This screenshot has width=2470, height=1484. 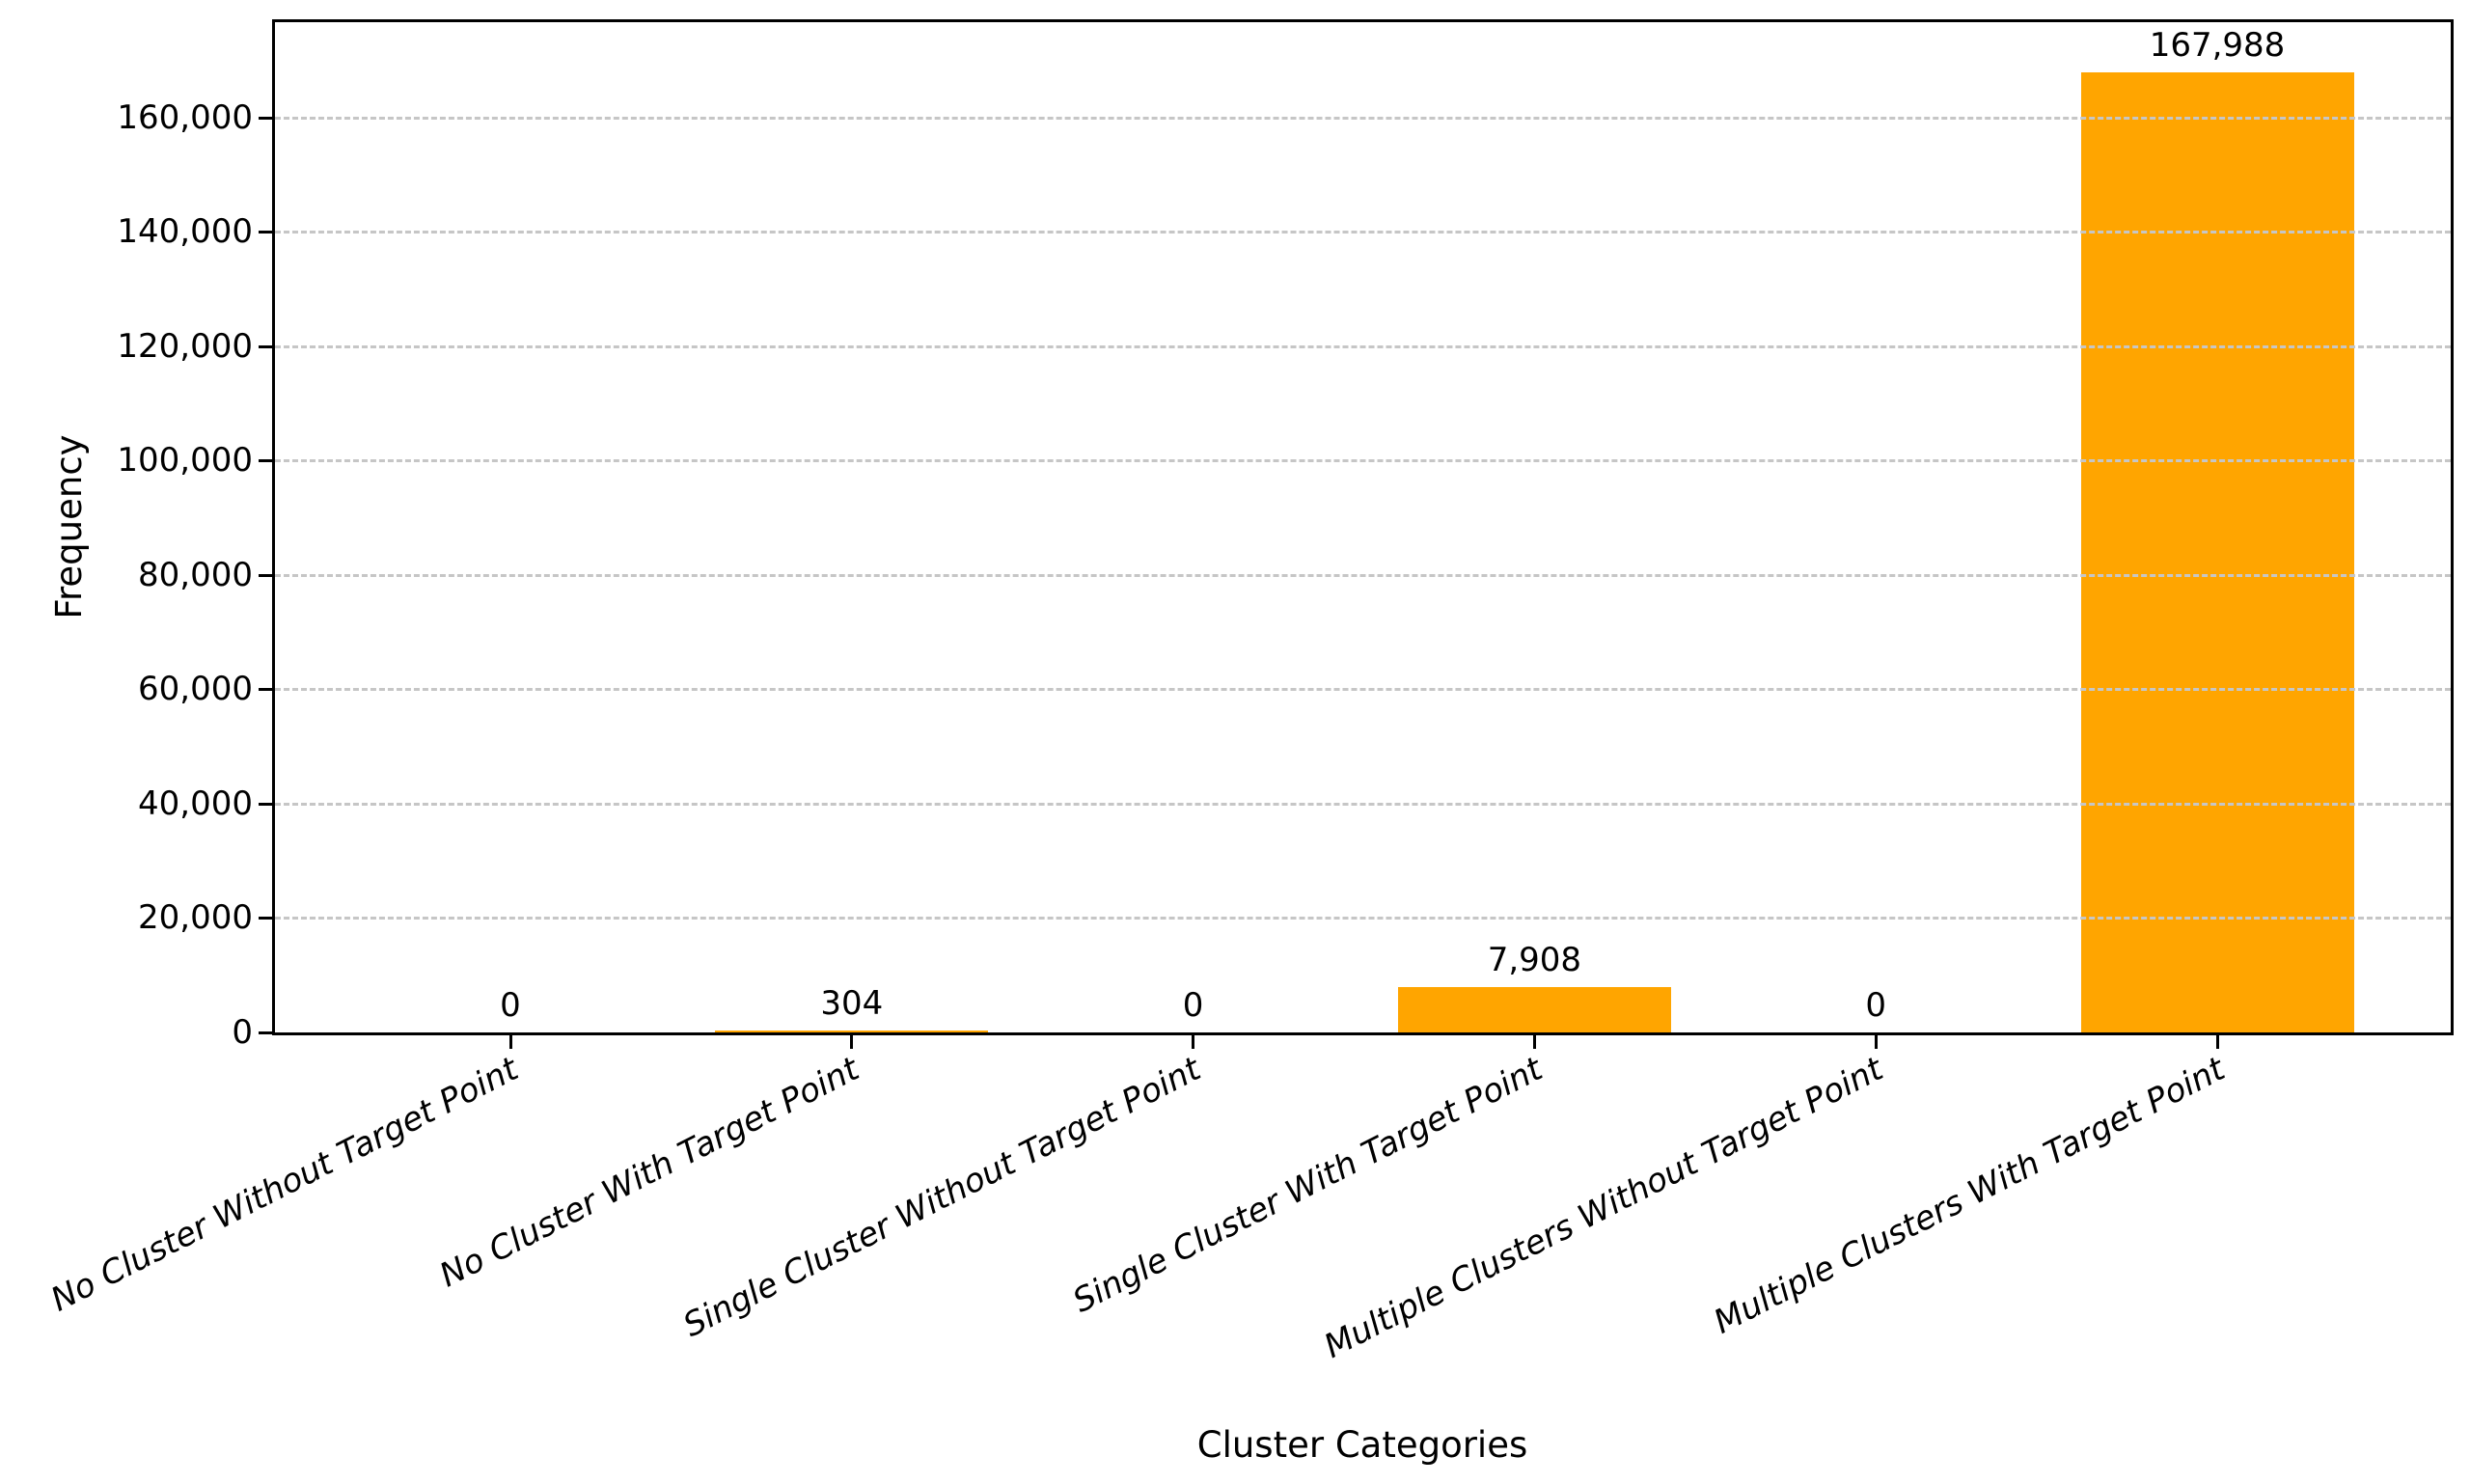 I want to click on x-tick-label: Single Cluster Without Target Point, so click(x=941, y=1198).